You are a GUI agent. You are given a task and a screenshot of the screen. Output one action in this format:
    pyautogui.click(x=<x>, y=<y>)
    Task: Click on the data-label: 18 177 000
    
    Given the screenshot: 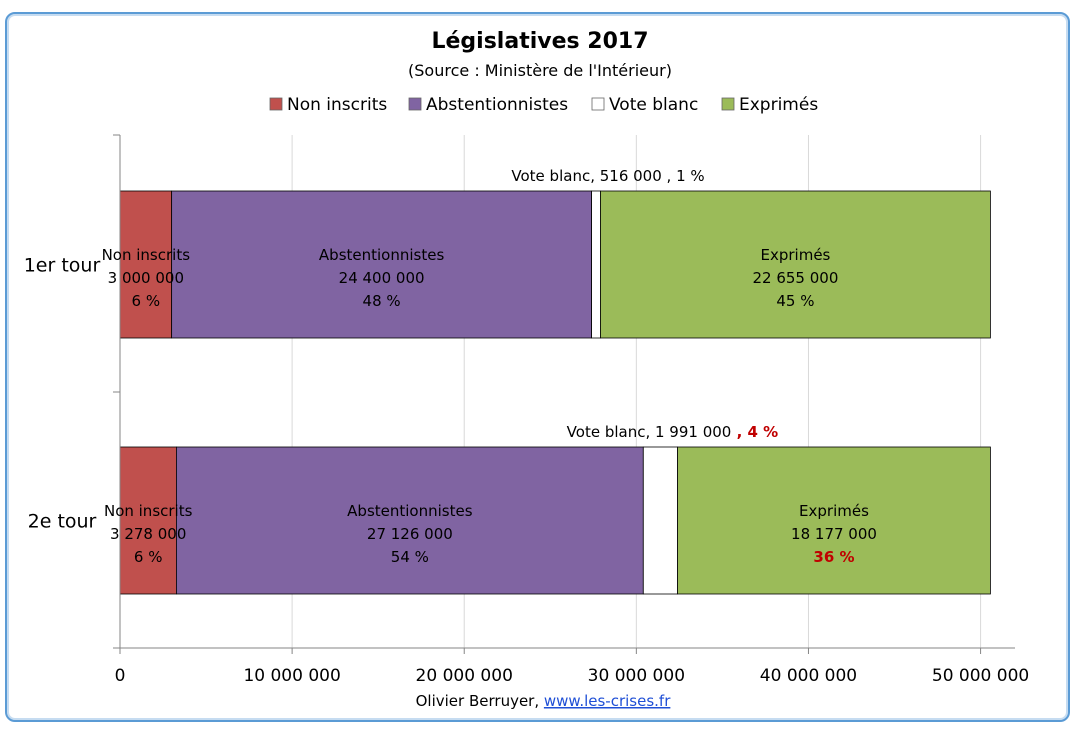 What is the action you would take?
    pyautogui.click(x=834, y=534)
    